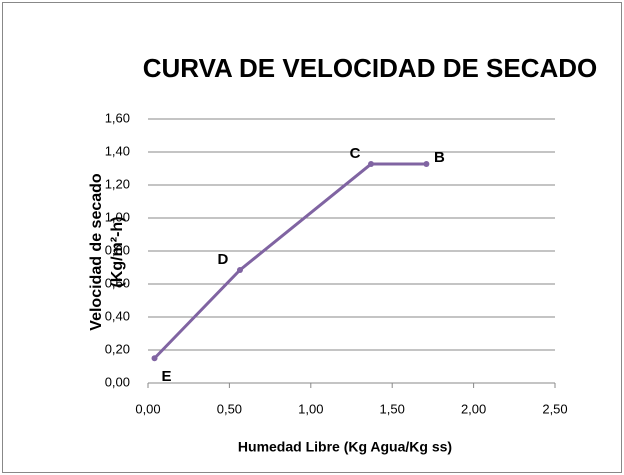 The image size is (624, 475). I want to click on y-tick-label: 1,60, so click(117, 117).